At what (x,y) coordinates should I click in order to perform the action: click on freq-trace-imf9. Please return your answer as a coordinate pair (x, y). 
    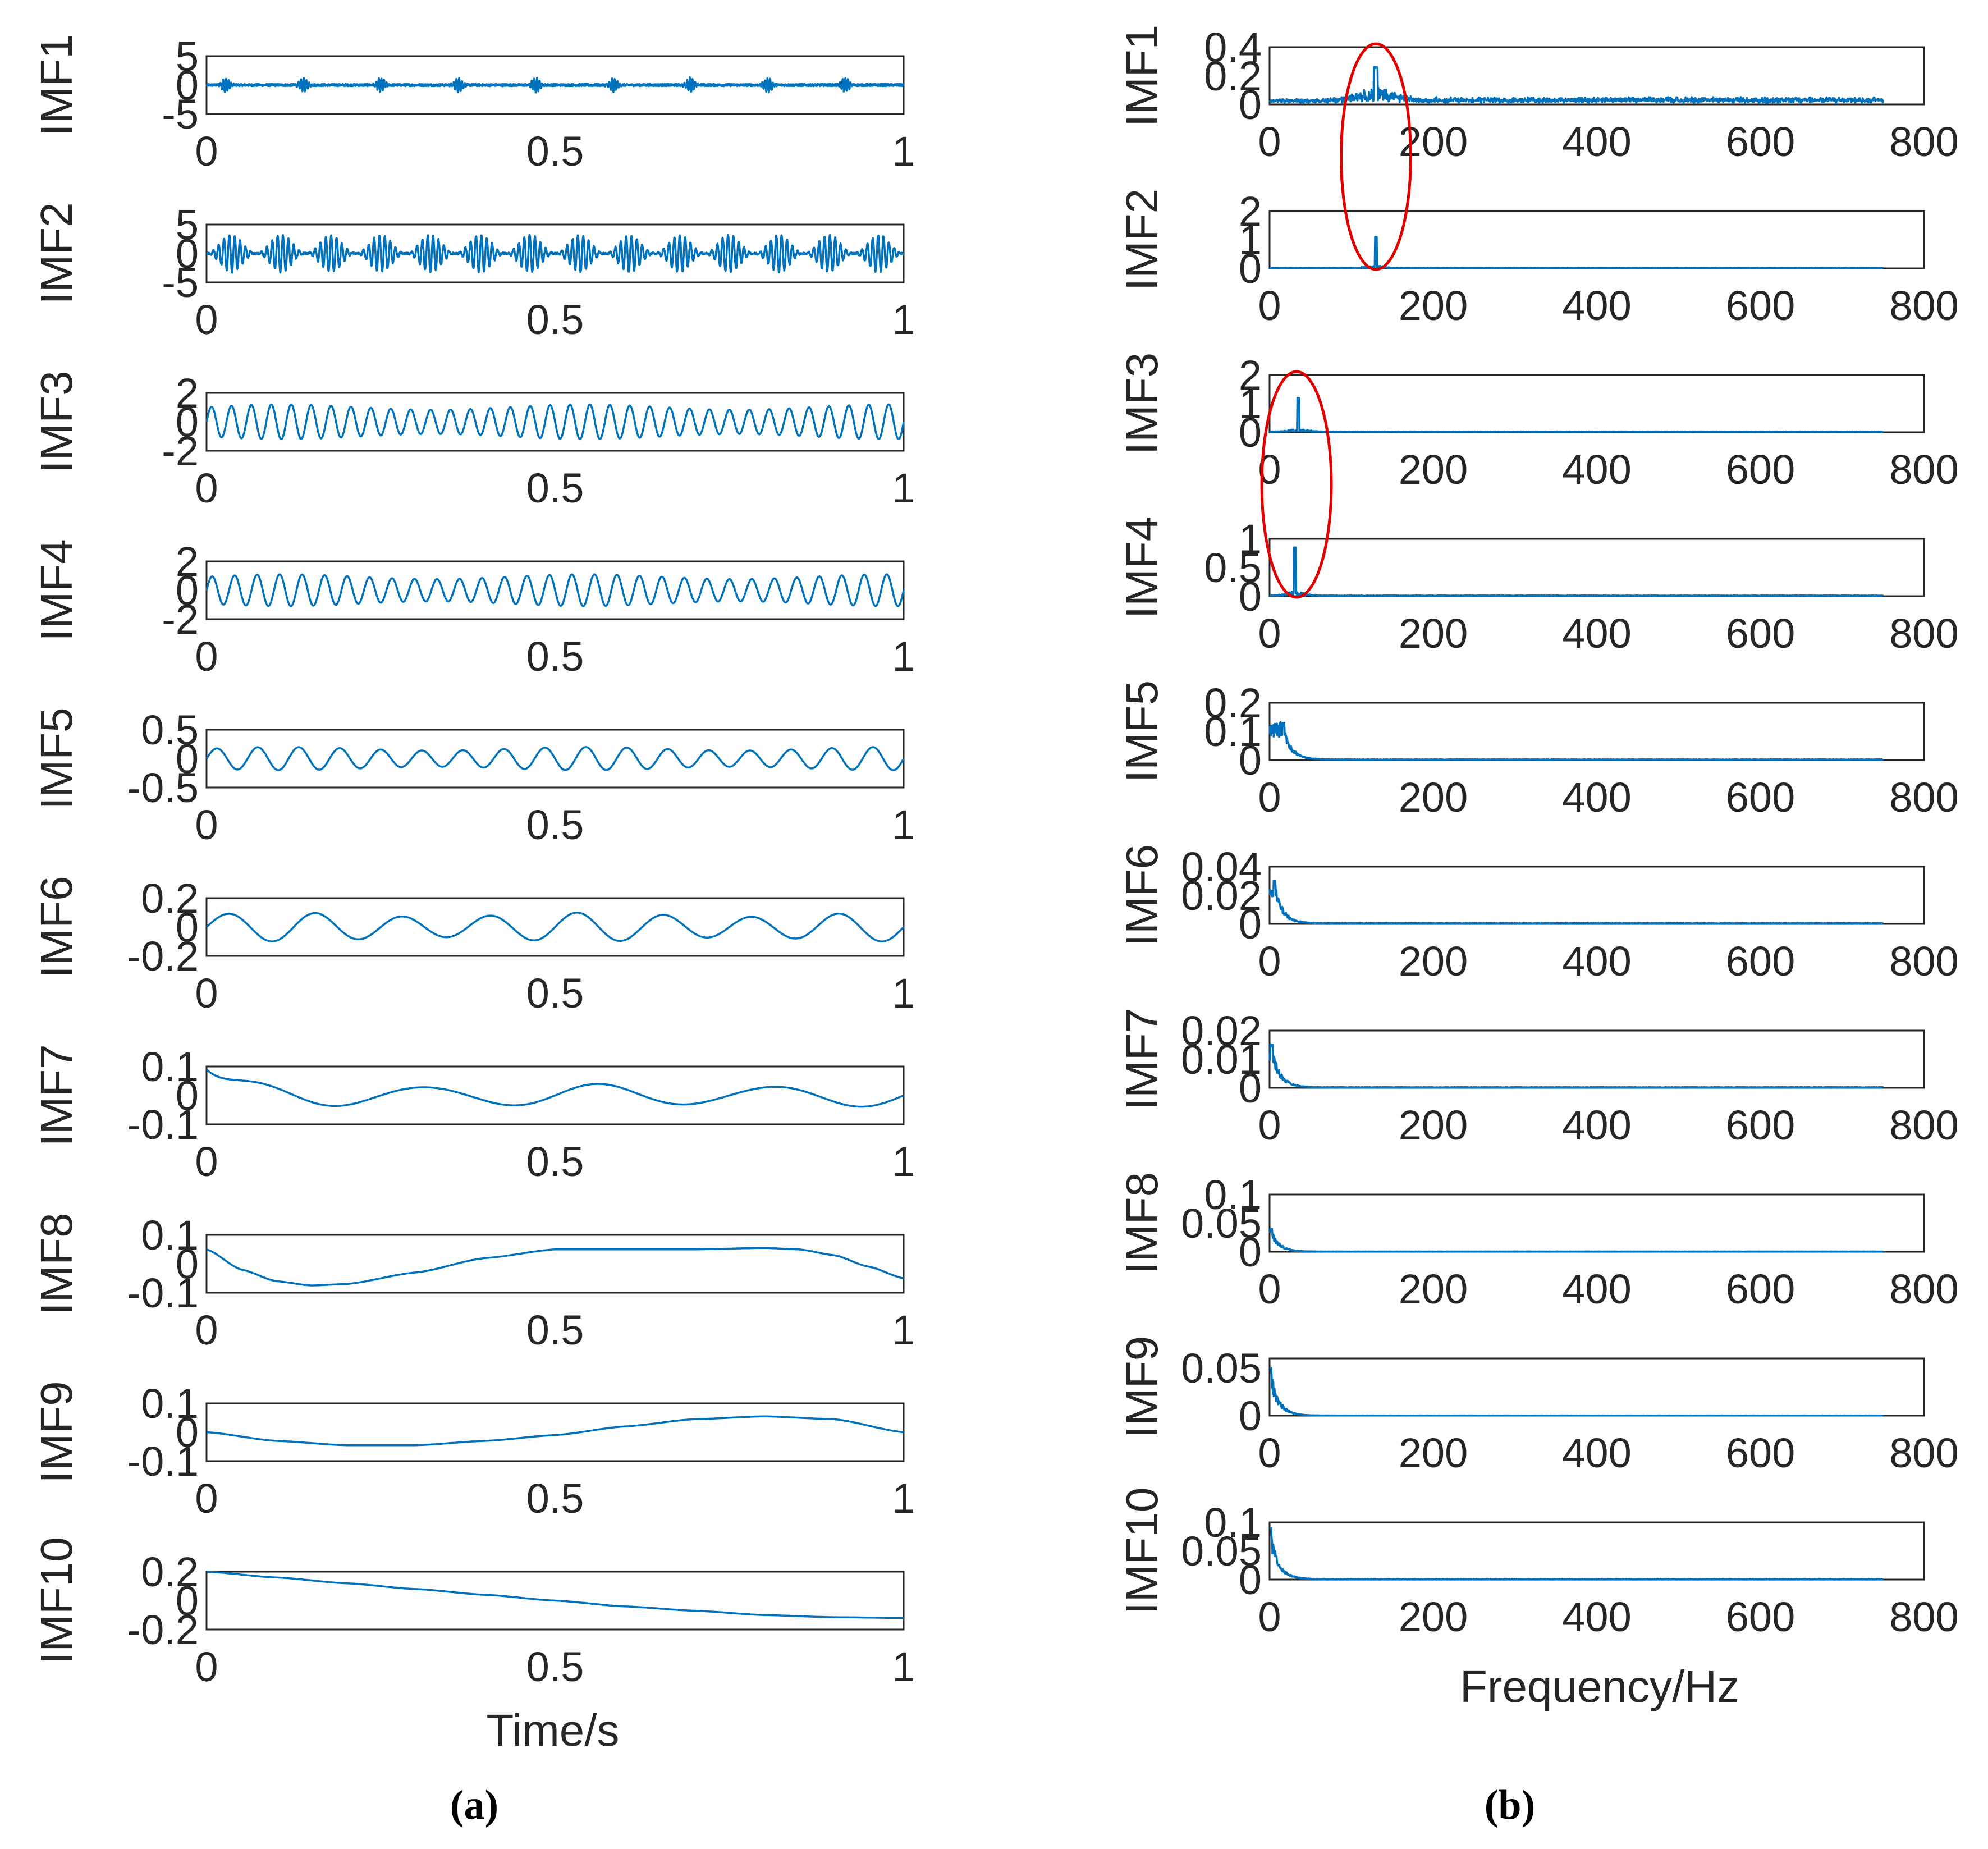
    Looking at the image, I should click on (1576, 1392).